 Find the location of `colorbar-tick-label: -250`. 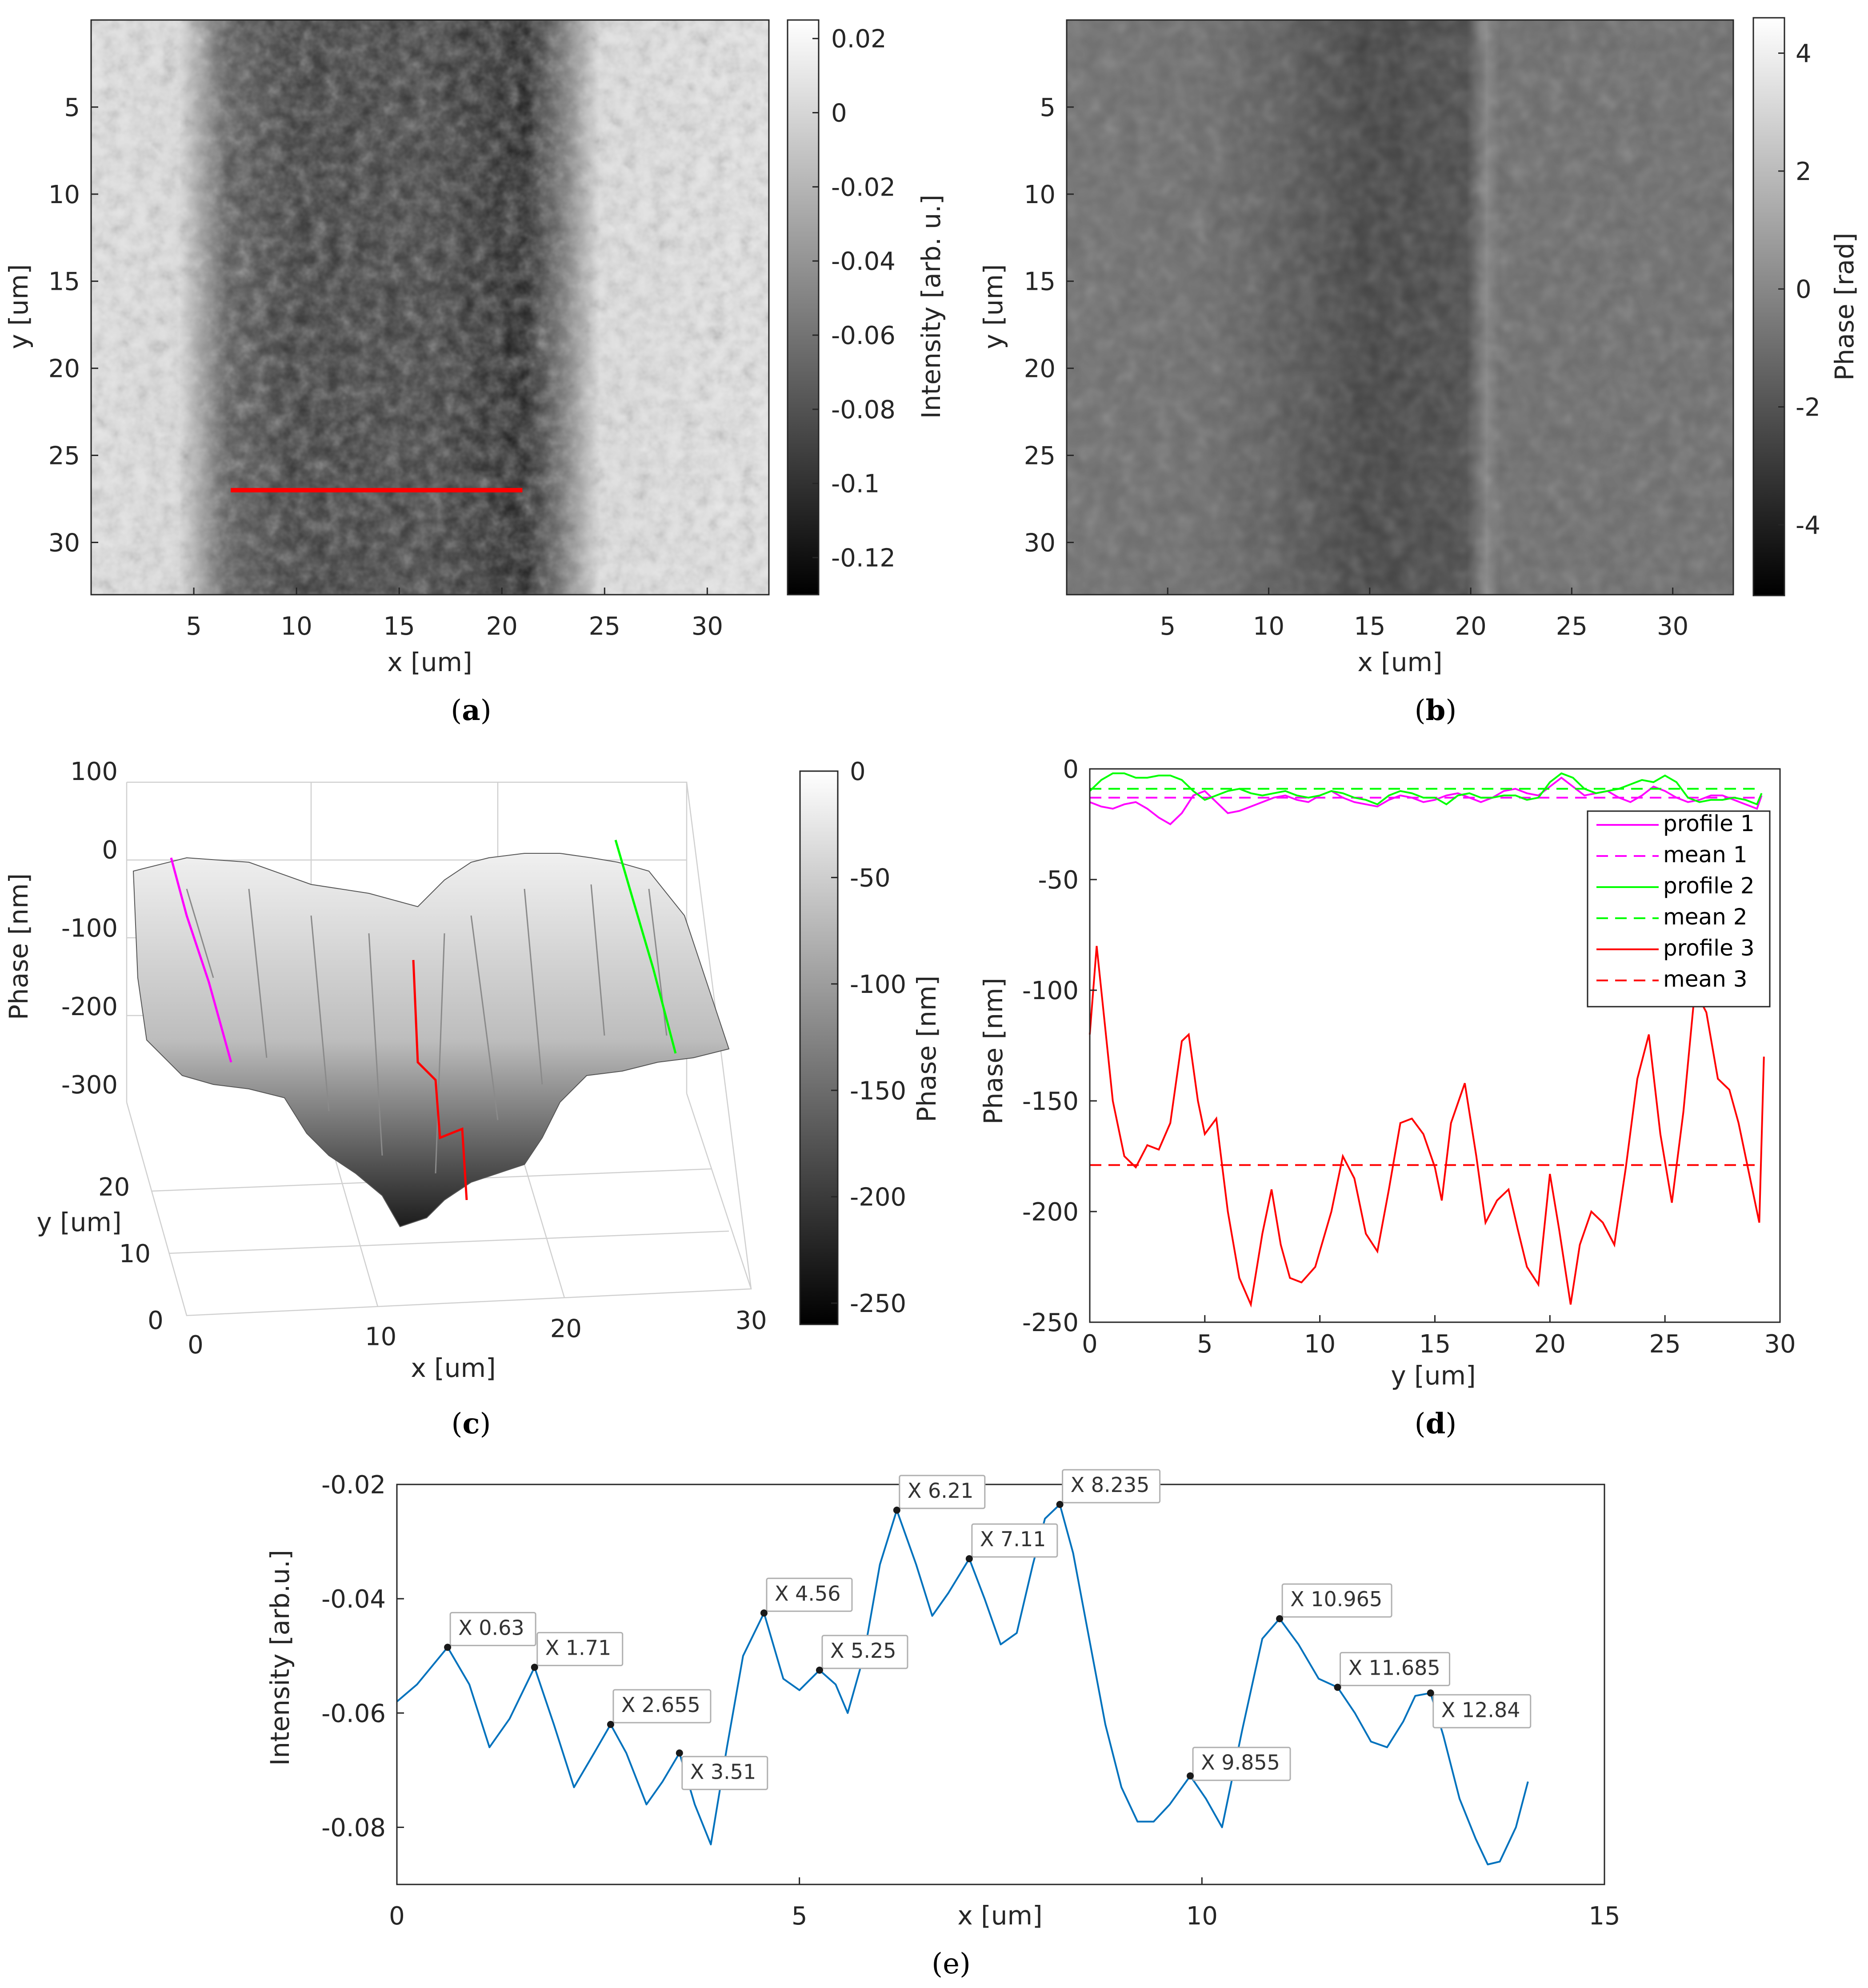

colorbar-tick-label: -250 is located at coordinates (878, 1303).